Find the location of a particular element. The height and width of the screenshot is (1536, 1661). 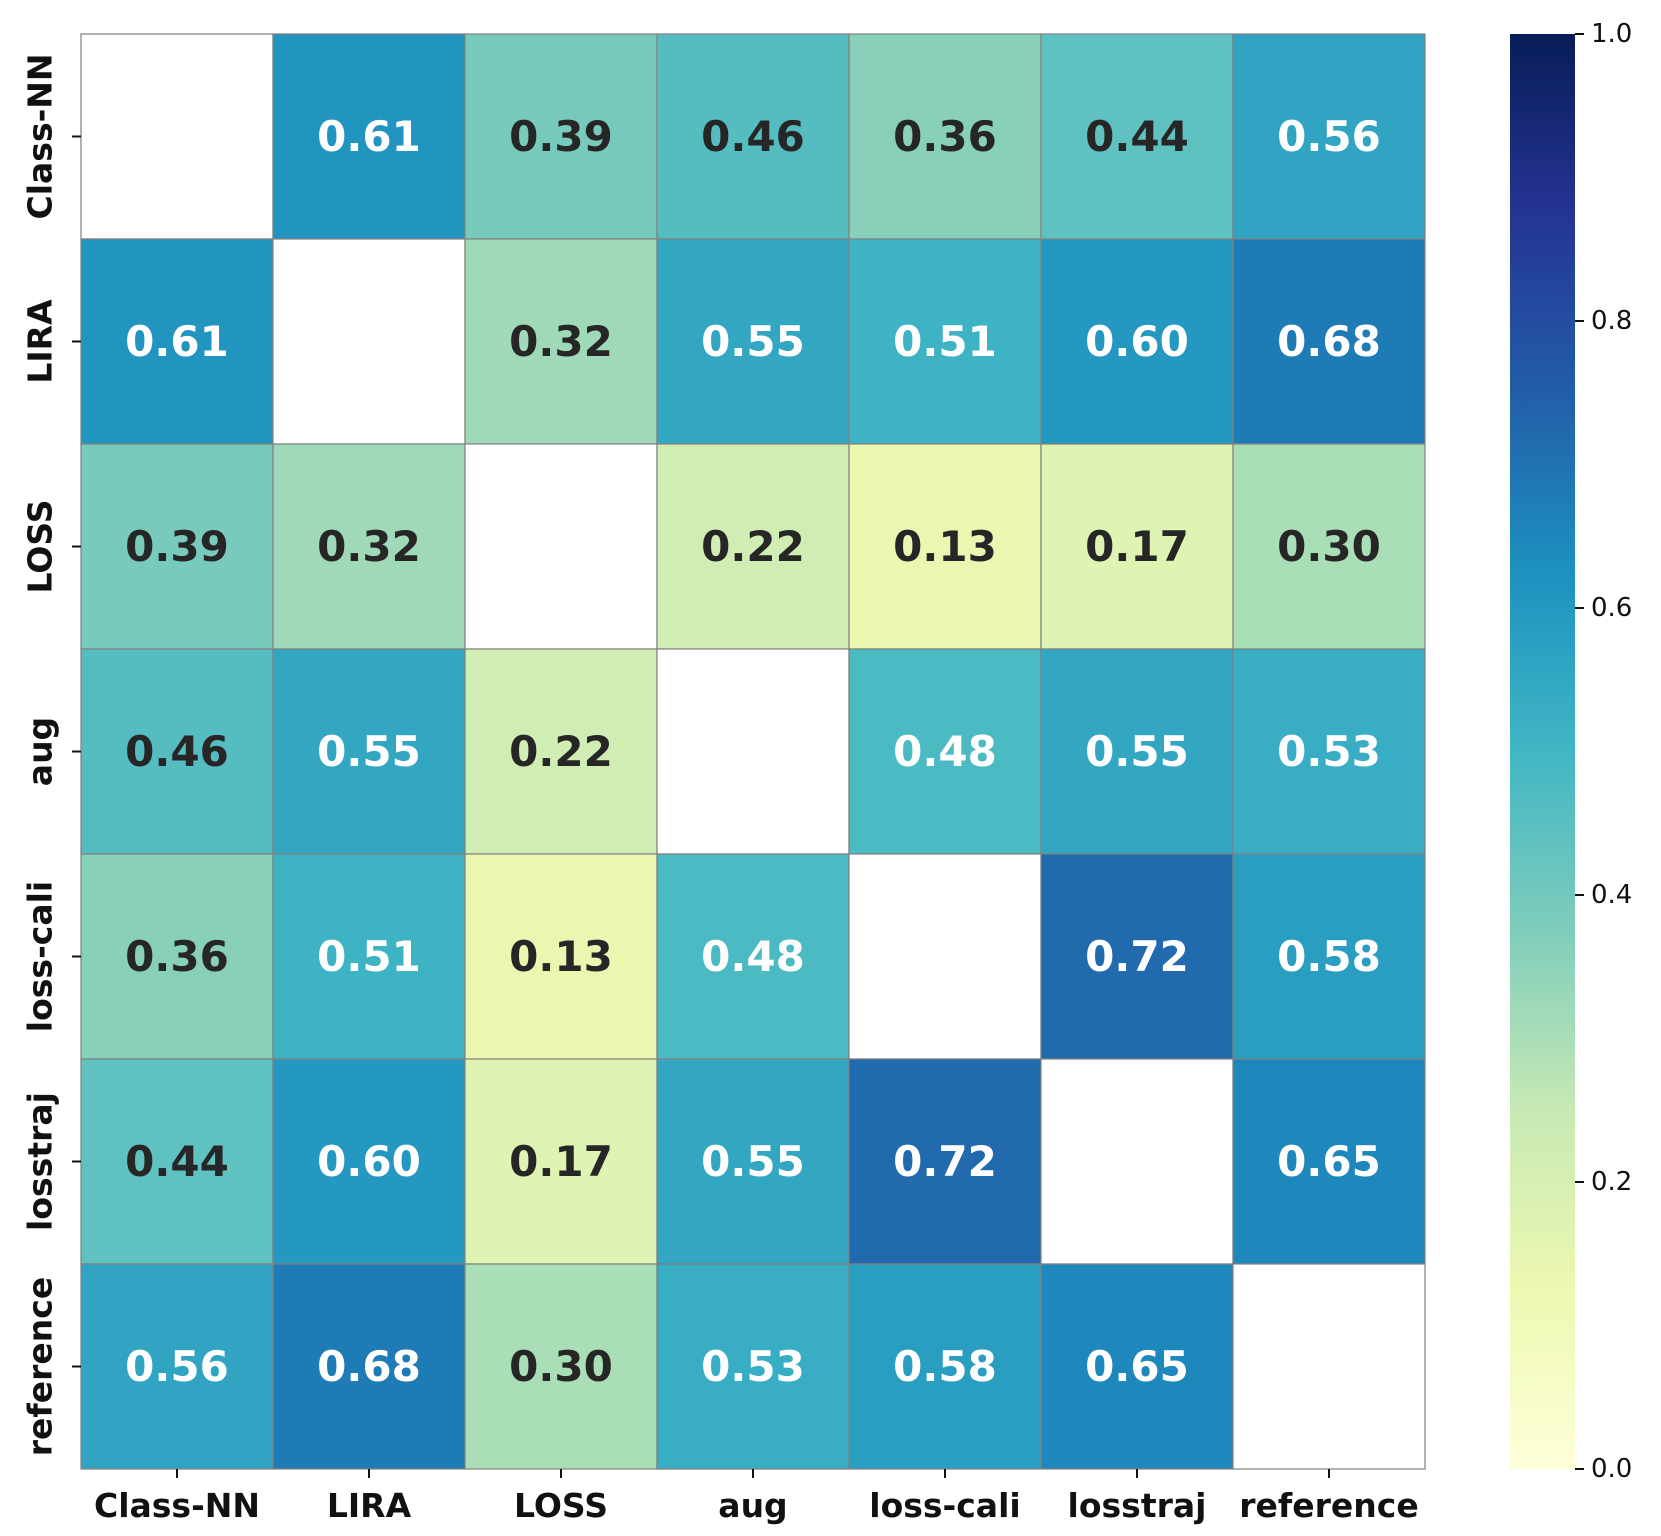

cell-value-class-nn-losstraj: 0.44 is located at coordinates (1137, 136).